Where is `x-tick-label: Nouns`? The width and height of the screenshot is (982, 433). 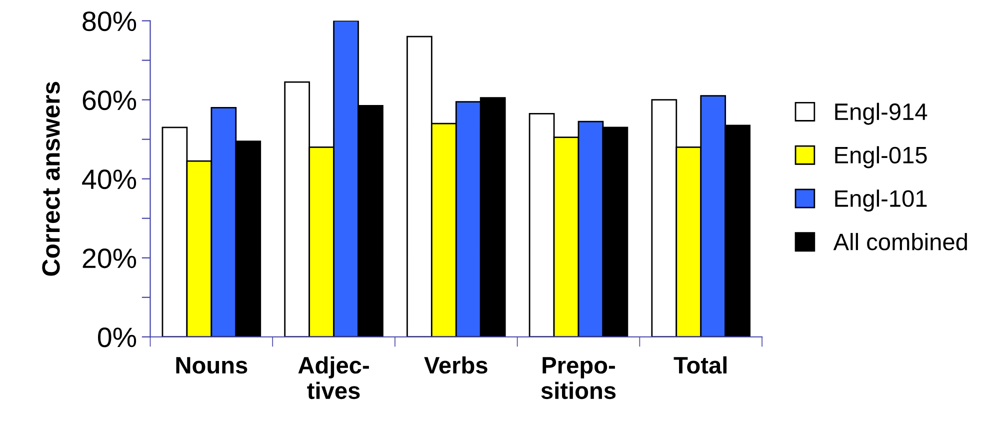 x-tick-label: Nouns is located at coordinates (212, 365).